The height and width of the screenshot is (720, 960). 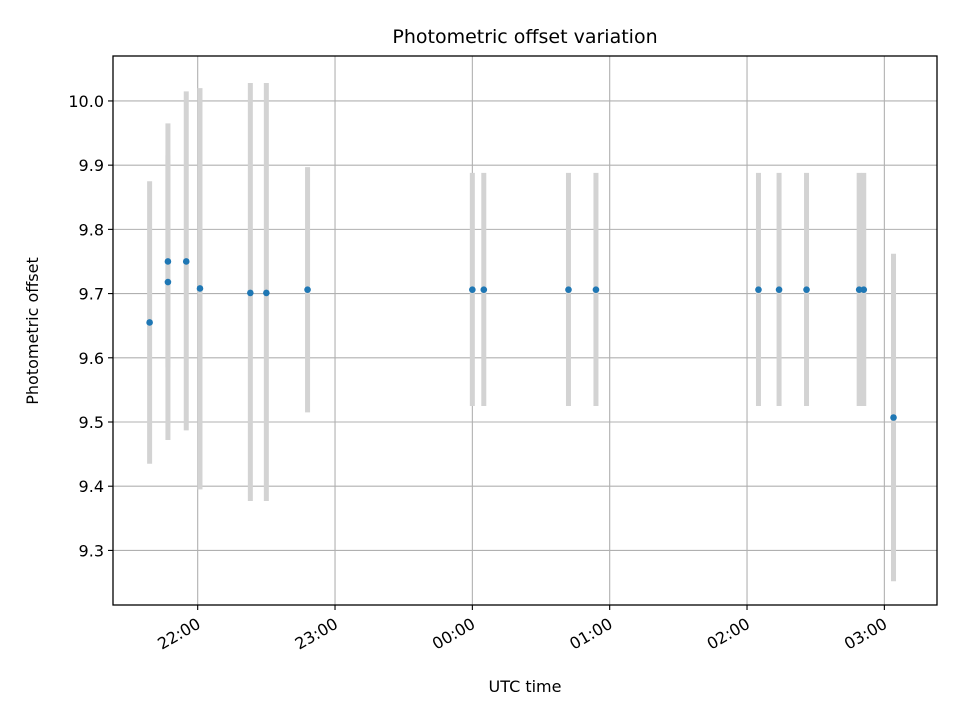 I want to click on chart-title: Photometric offset variation, so click(x=524, y=37).